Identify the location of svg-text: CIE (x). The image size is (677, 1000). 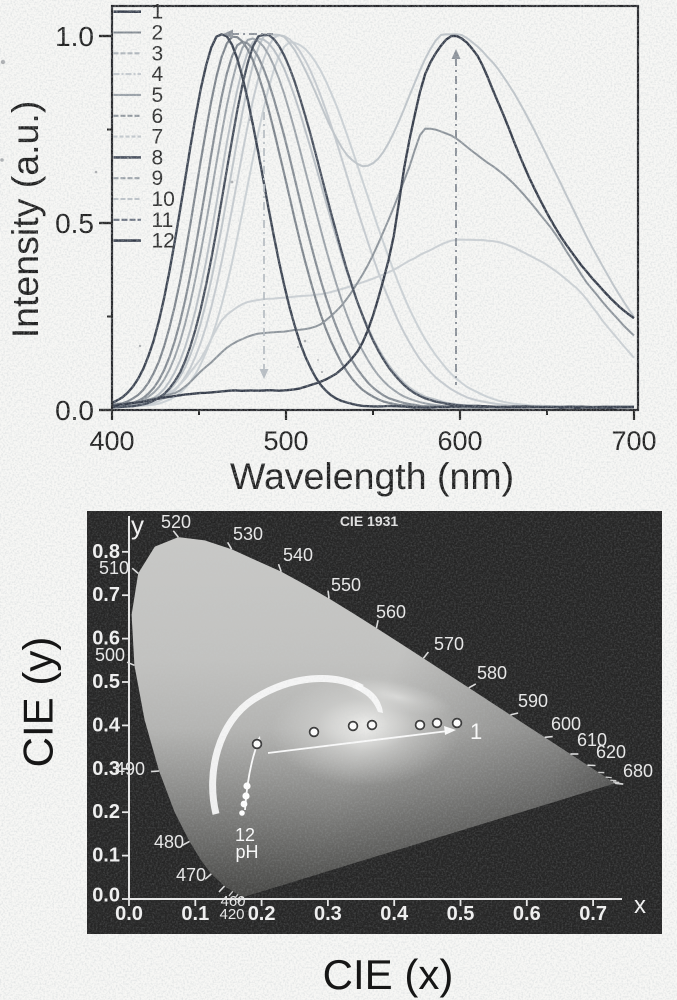
(388, 974).